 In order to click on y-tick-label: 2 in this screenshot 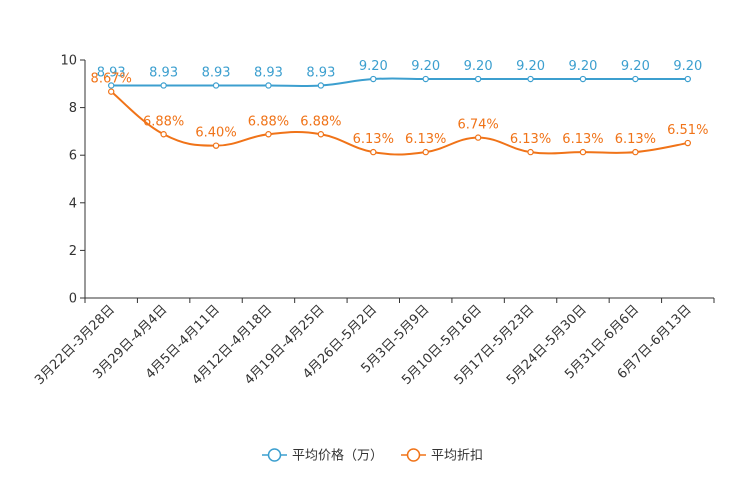, I will do `click(73, 251)`.